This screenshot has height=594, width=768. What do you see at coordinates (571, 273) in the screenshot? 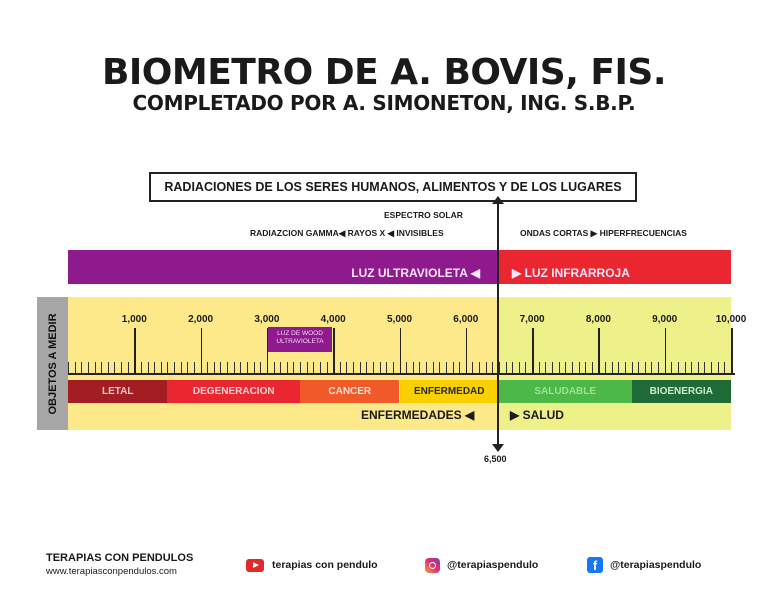
I see `infrared-label: ▶ LUZ INFRARROJA` at bounding box center [571, 273].